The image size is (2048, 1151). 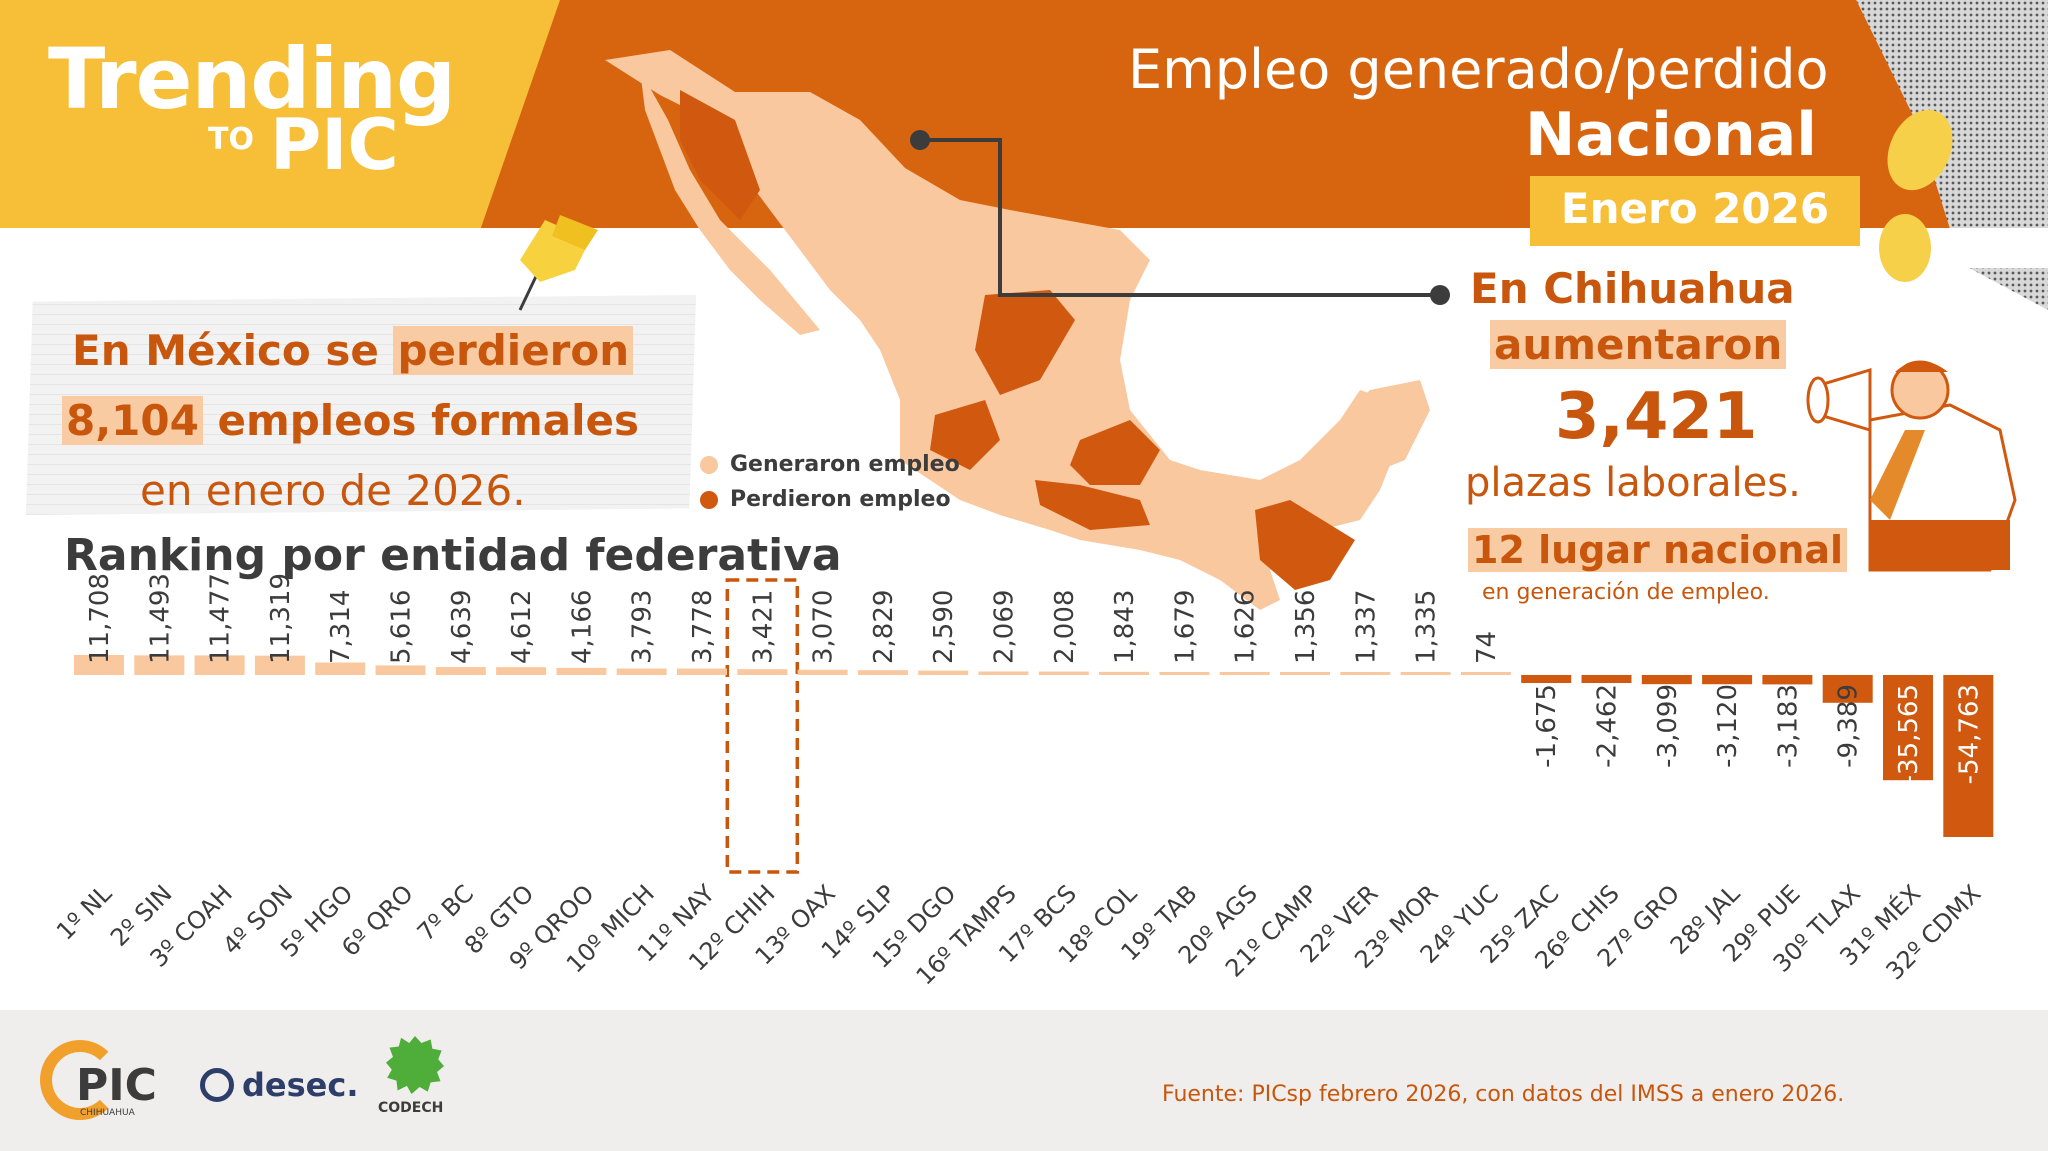 I want to click on value-label-3-coah: 11,477, so click(x=221, y=618).